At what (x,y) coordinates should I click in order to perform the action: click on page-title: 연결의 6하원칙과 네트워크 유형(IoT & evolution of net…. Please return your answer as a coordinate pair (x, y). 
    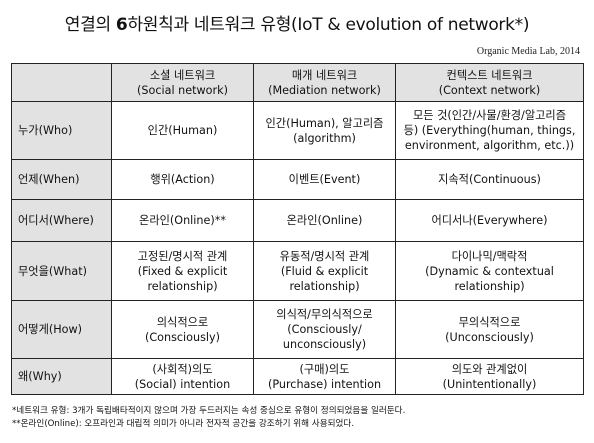
    Looking at the image, I should click on (297, 22).